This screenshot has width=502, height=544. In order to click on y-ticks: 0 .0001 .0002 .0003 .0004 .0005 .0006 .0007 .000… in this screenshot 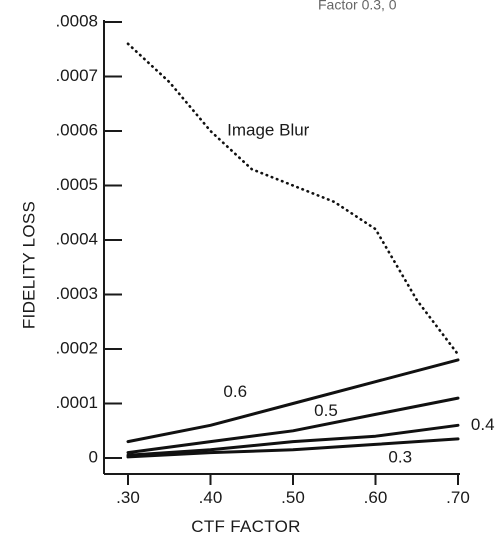, I will do `click(88, 238)`.